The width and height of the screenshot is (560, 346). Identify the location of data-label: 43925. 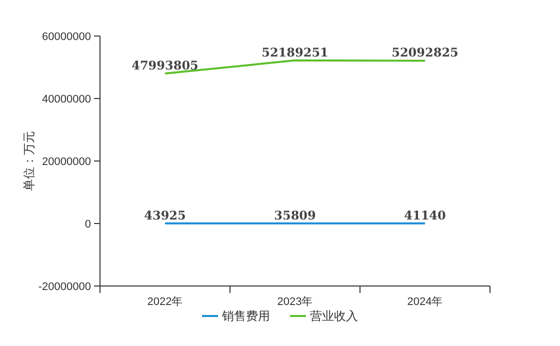
(165, 215).